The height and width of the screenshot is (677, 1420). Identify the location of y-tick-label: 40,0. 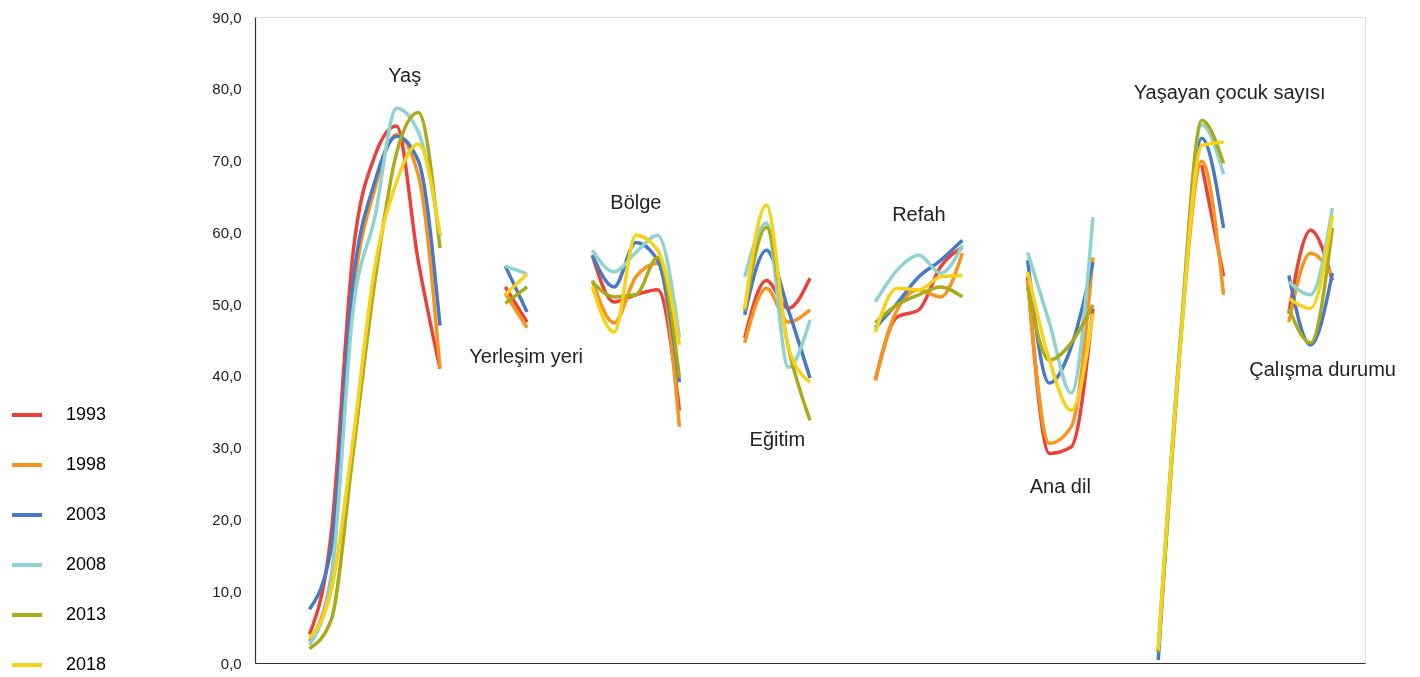
(227, 376).